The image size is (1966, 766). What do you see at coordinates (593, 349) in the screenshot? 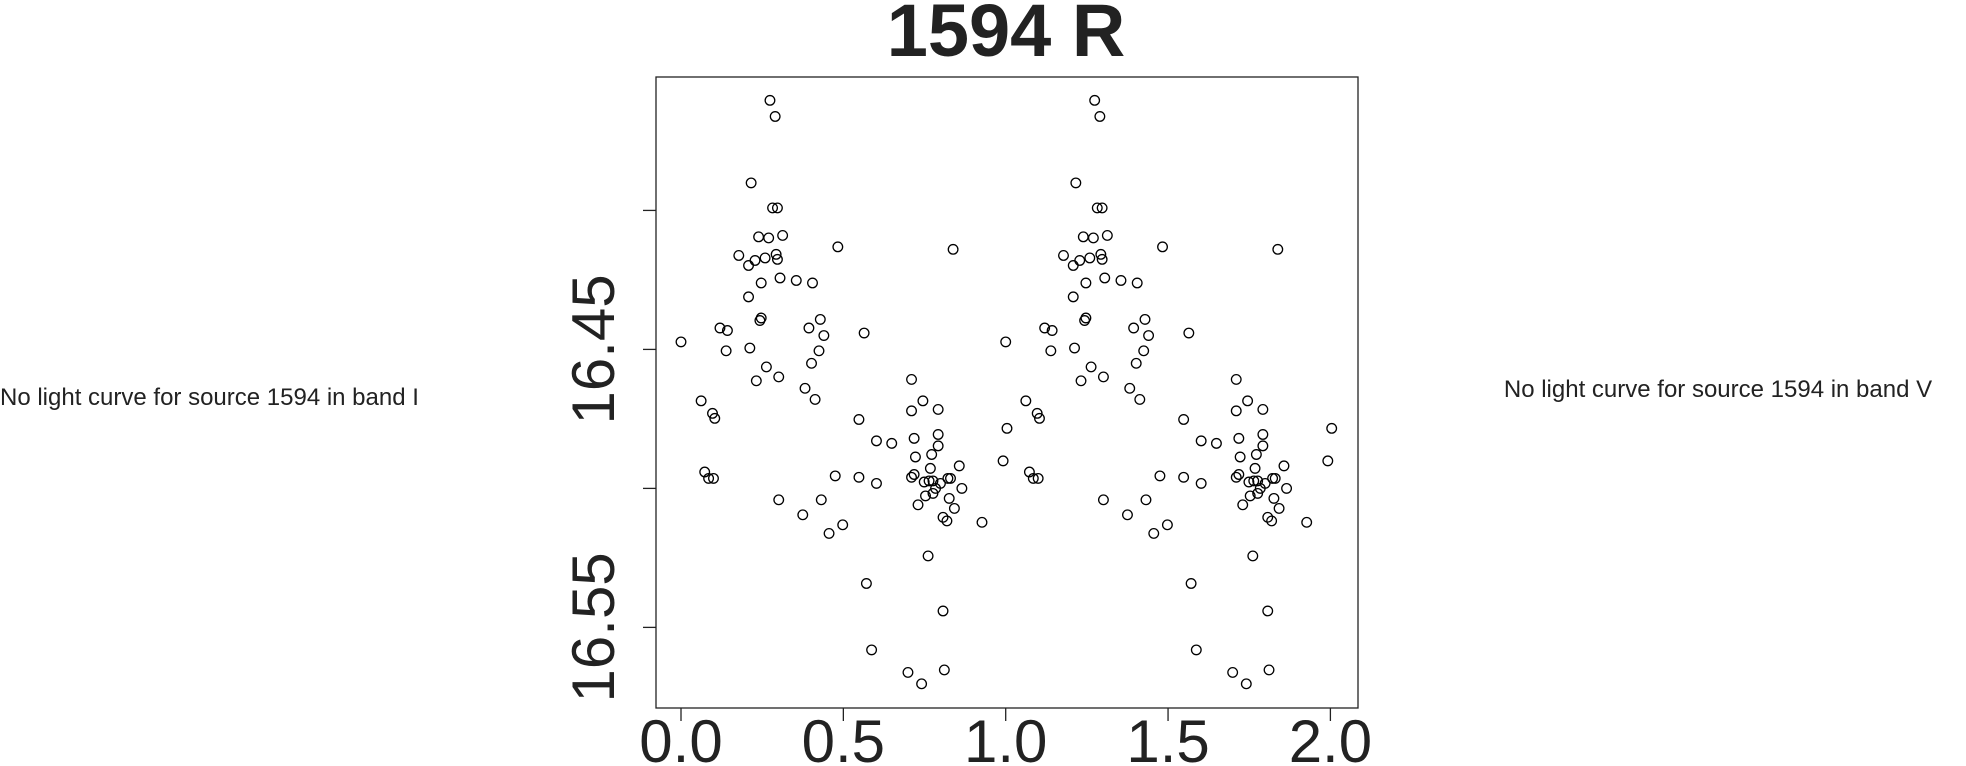
I see `y-tick-label: 16.45` at bounding box center [593, 349].